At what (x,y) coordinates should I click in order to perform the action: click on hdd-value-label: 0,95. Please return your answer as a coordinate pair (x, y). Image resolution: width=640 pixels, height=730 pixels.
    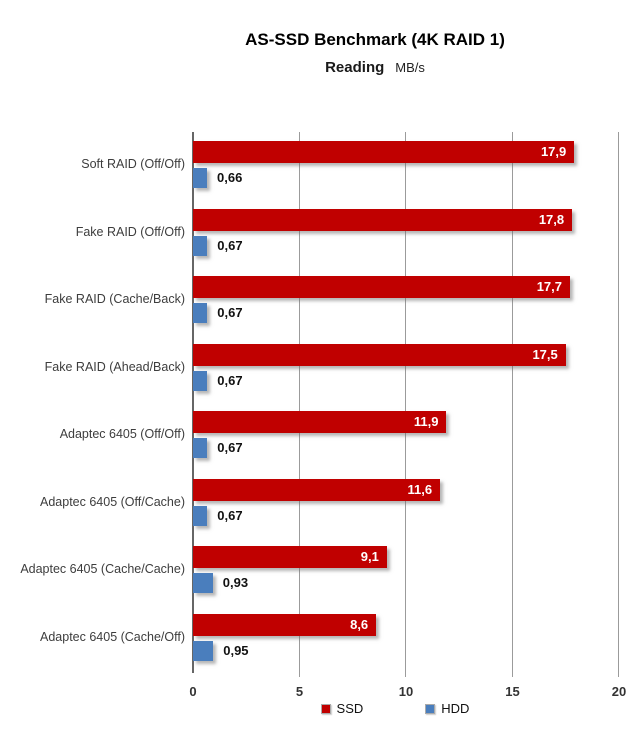
    Looking at the image, I should click on (236, 650).